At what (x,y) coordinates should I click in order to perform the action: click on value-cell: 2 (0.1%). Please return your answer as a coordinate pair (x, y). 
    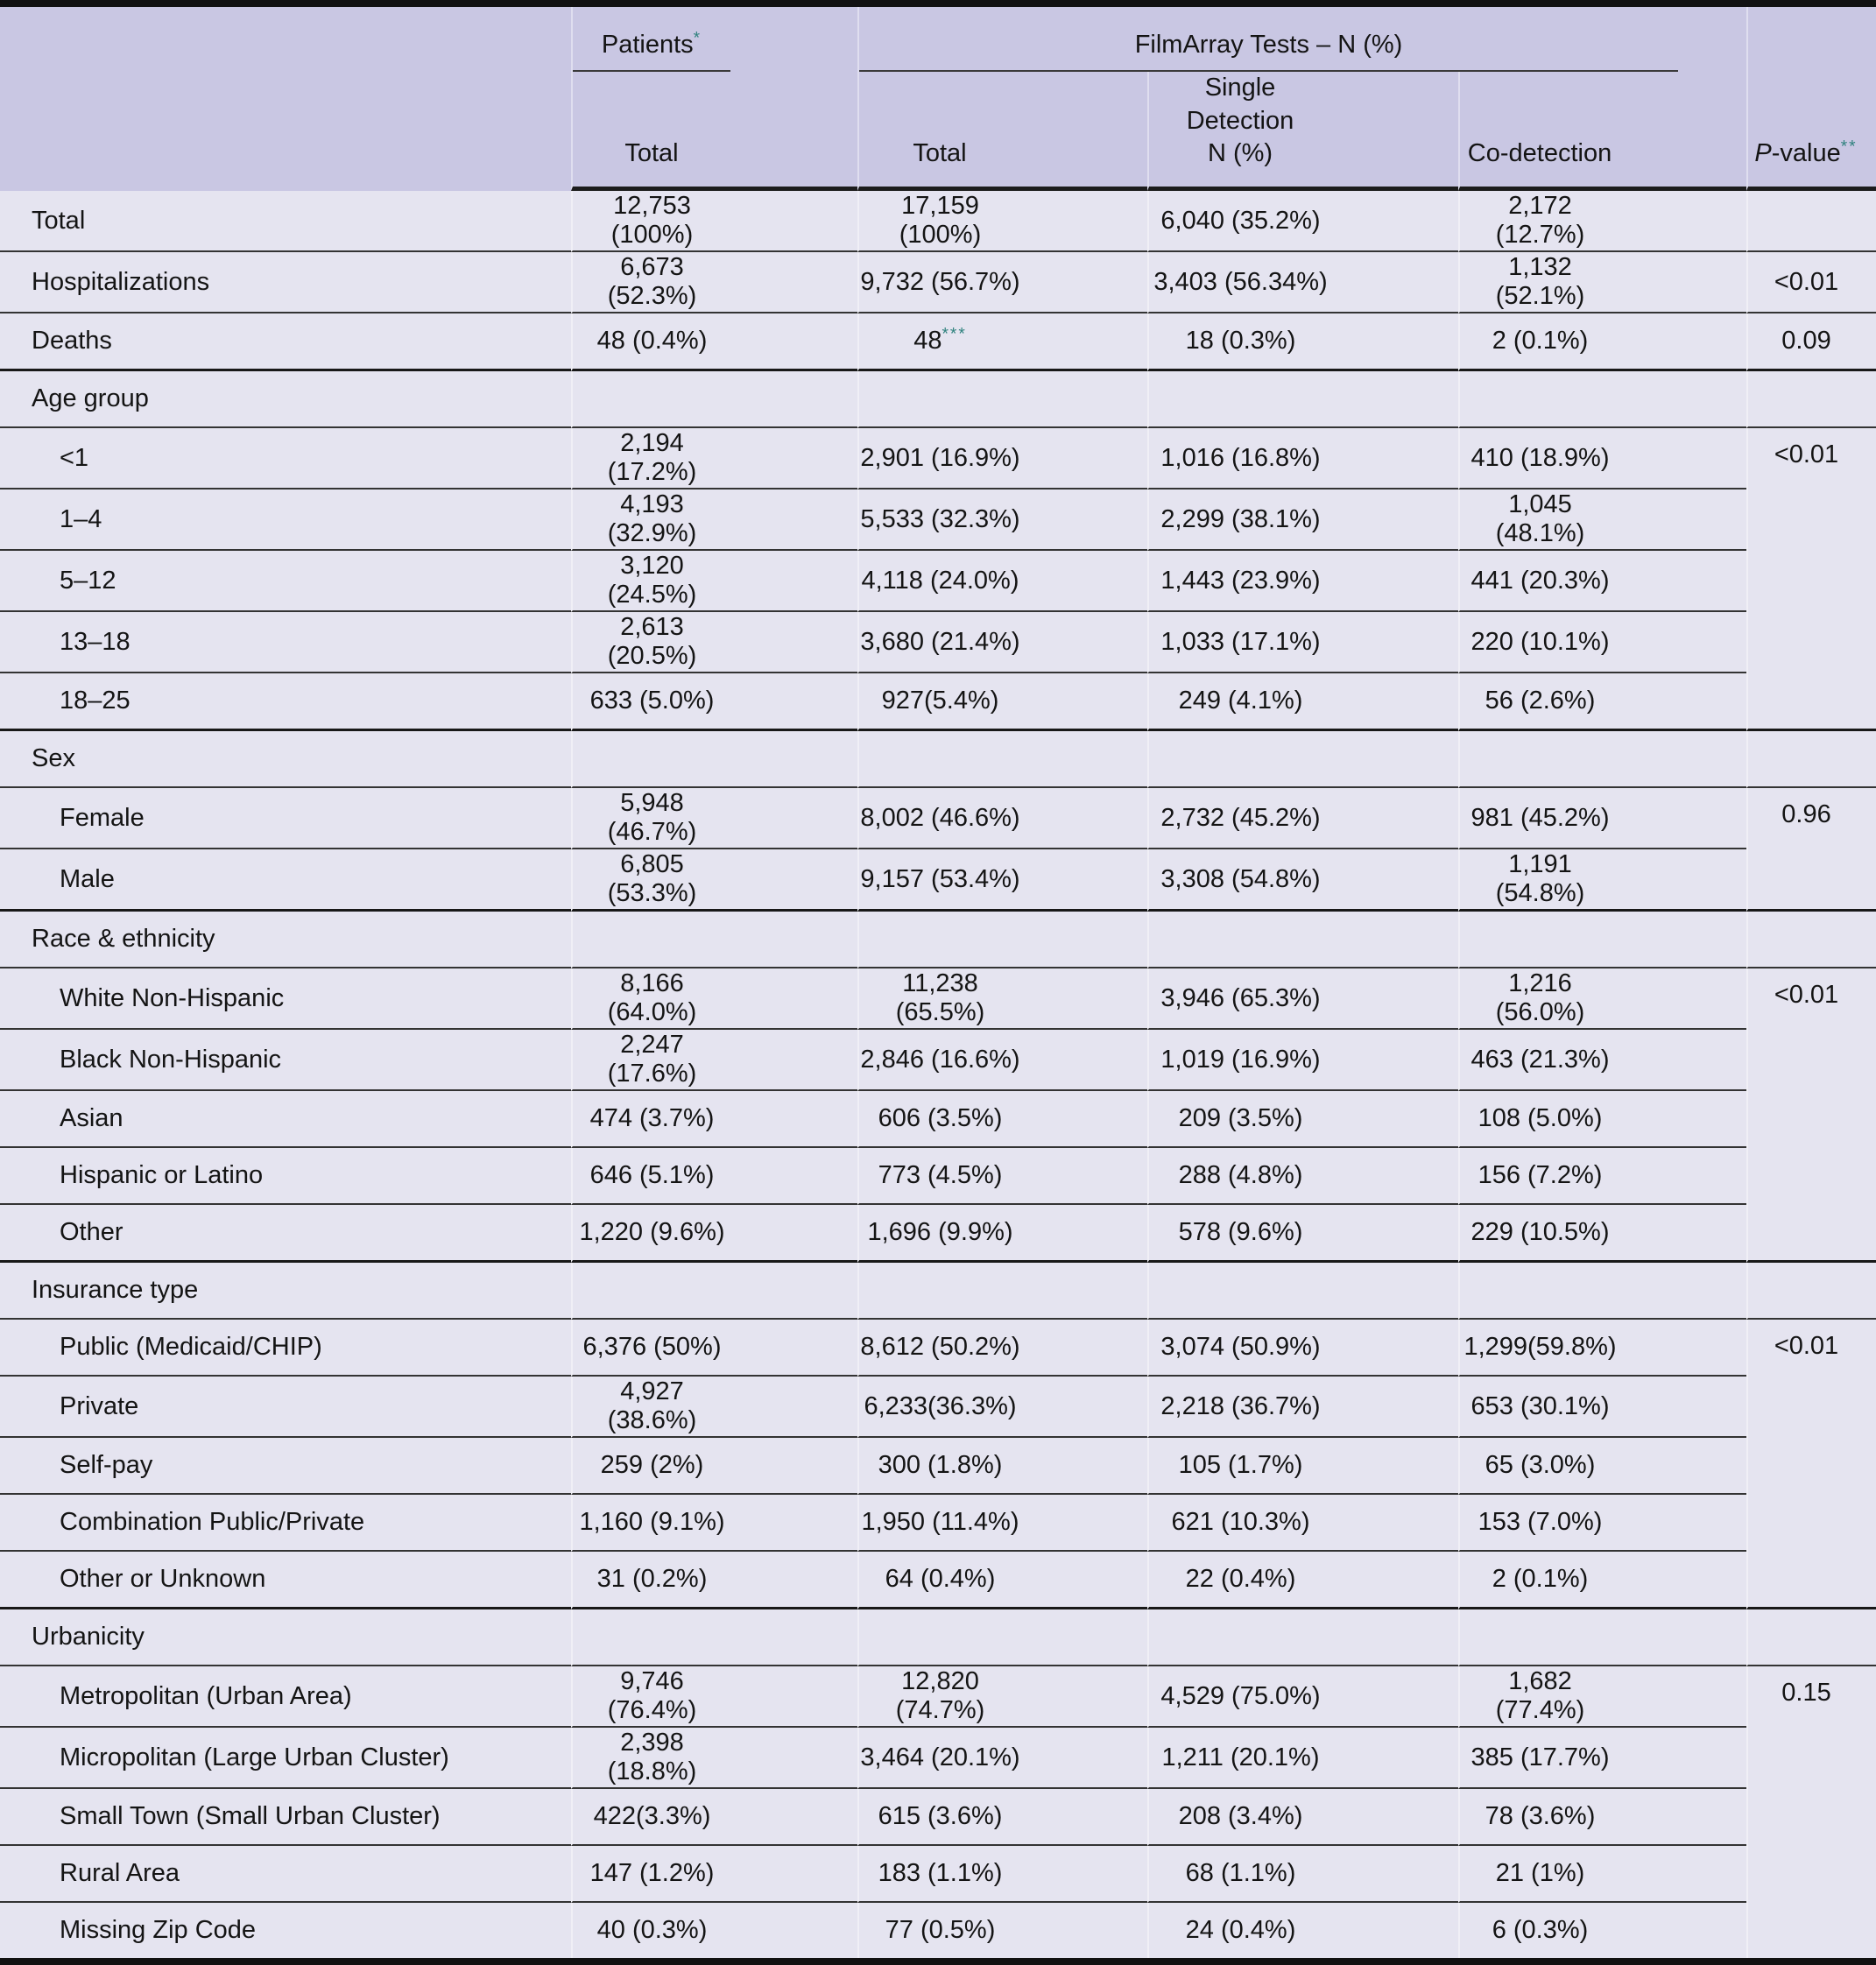
    Looking at the image, I should click on (1603, 342).